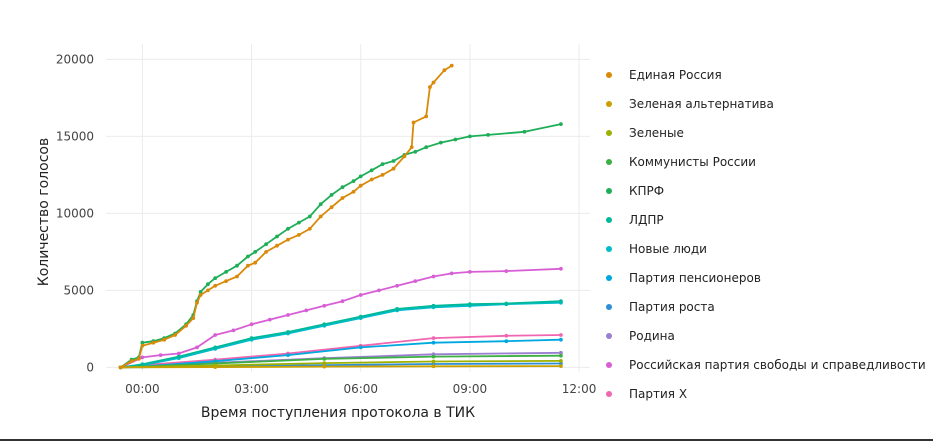 This screenshot has height=441, width=933. I want to click on x-tick-label: 09:00, so click(470, 389).